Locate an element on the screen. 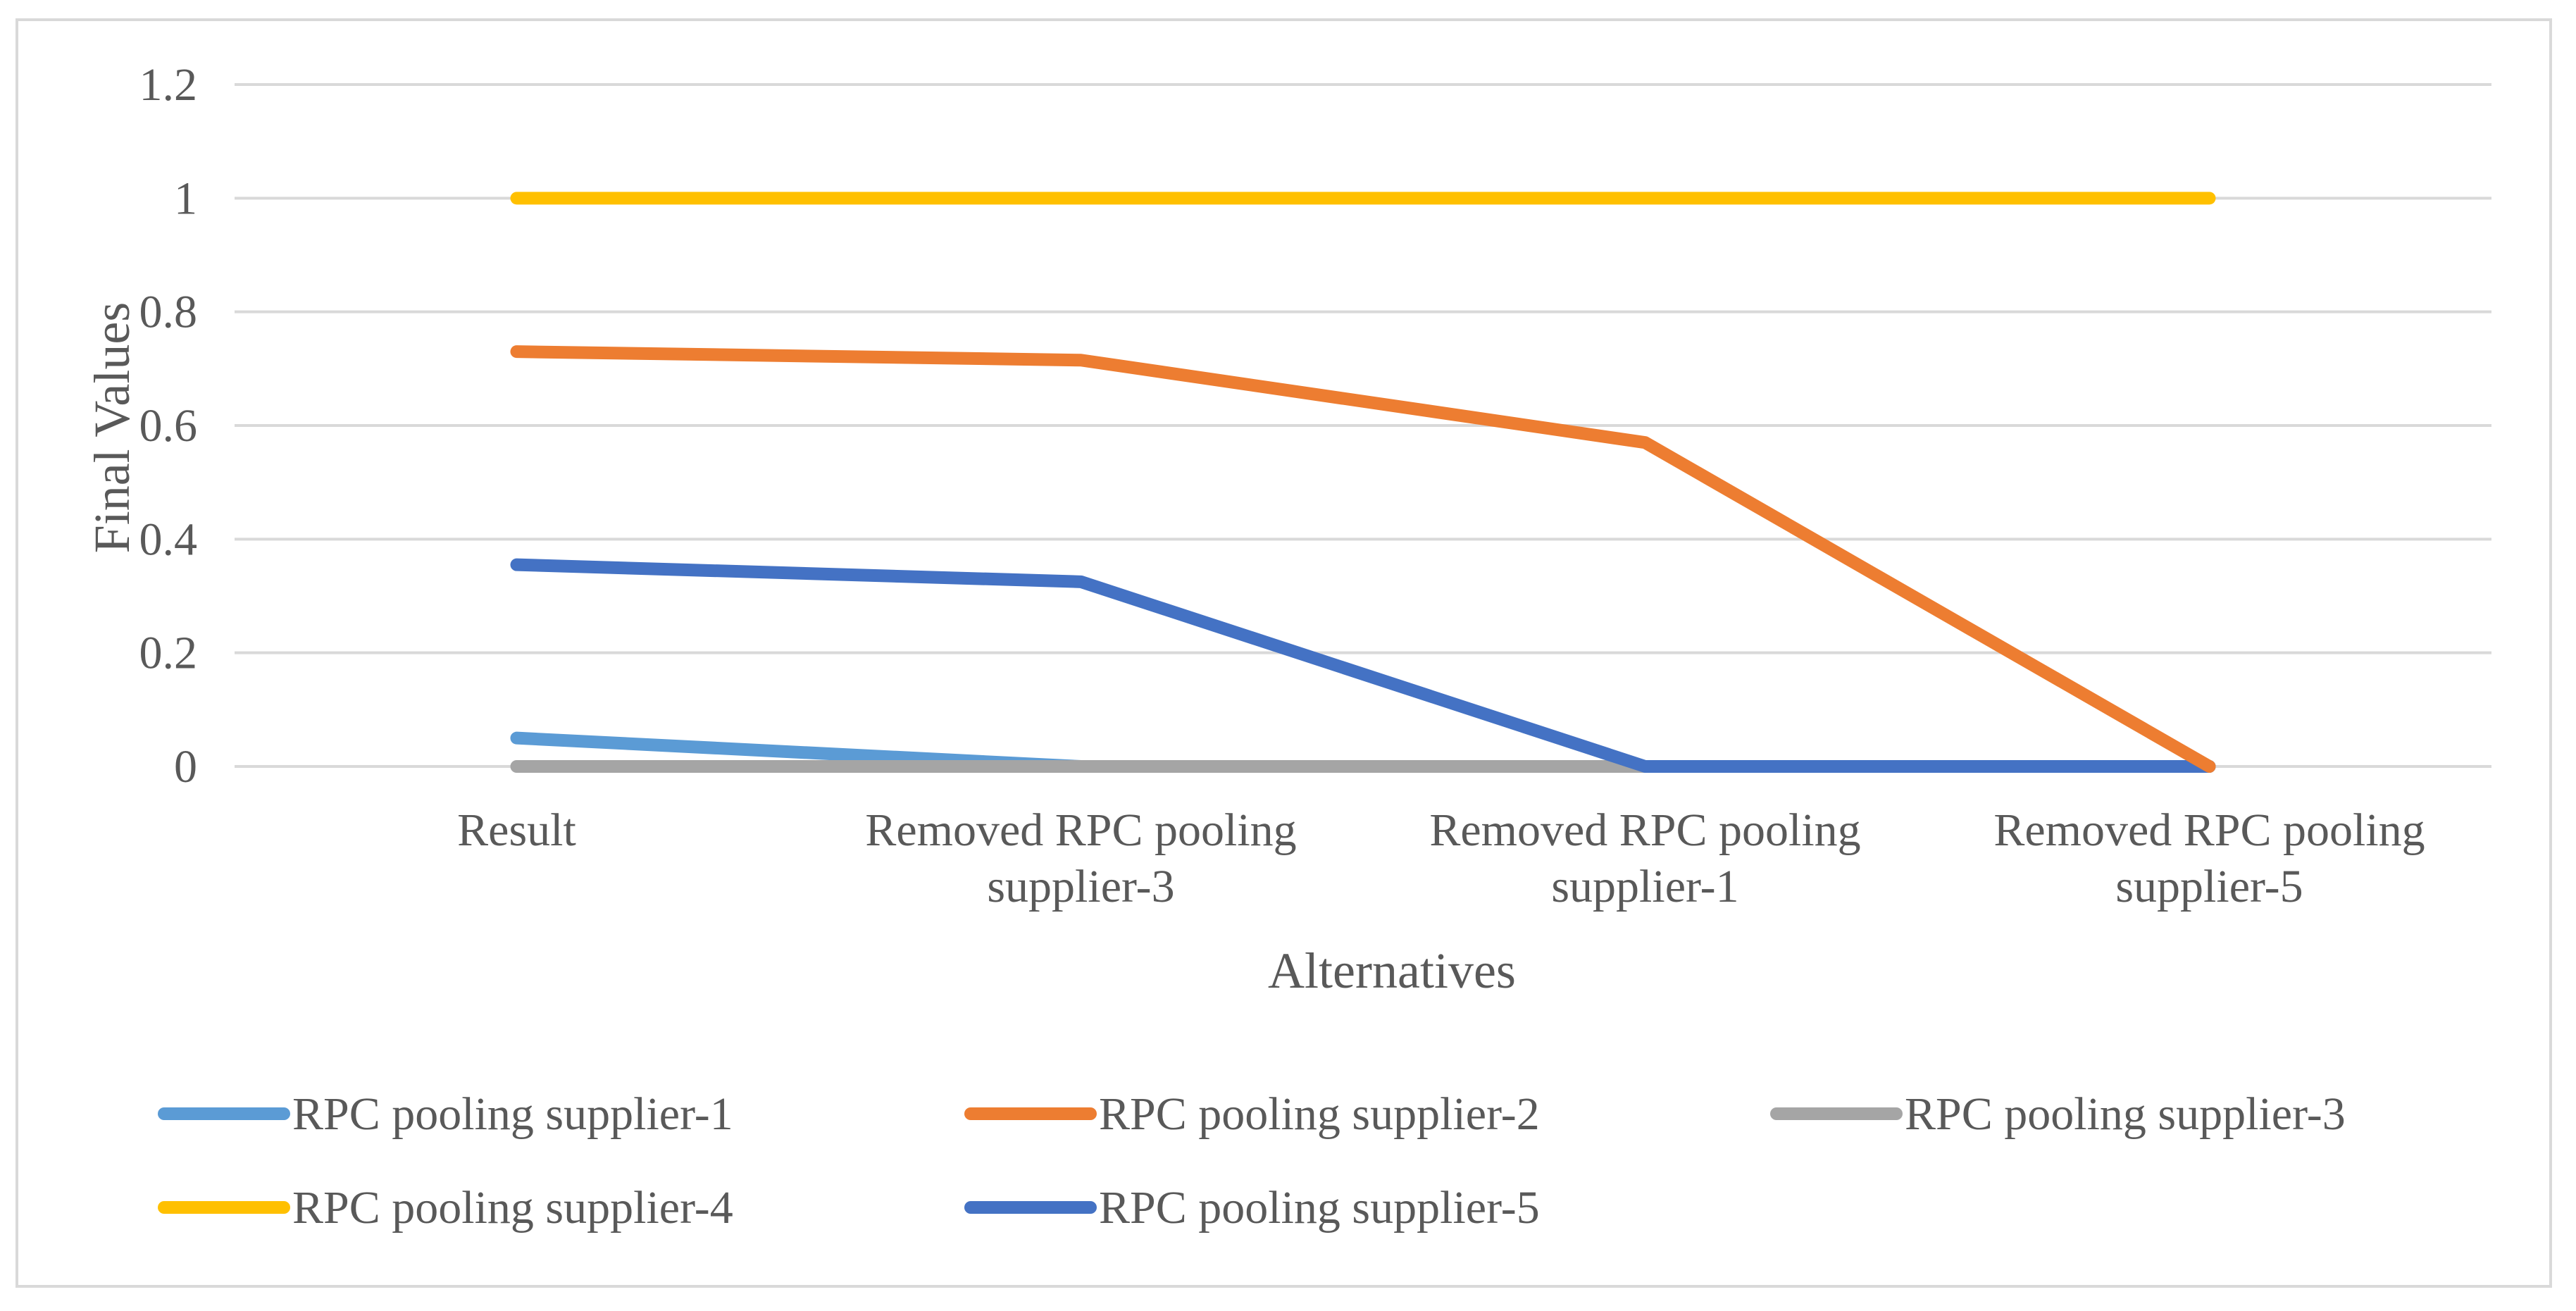 This screenshot has width=2576, height=1311. y-tick-label: 0.2 is located at coordinates (168, 653).